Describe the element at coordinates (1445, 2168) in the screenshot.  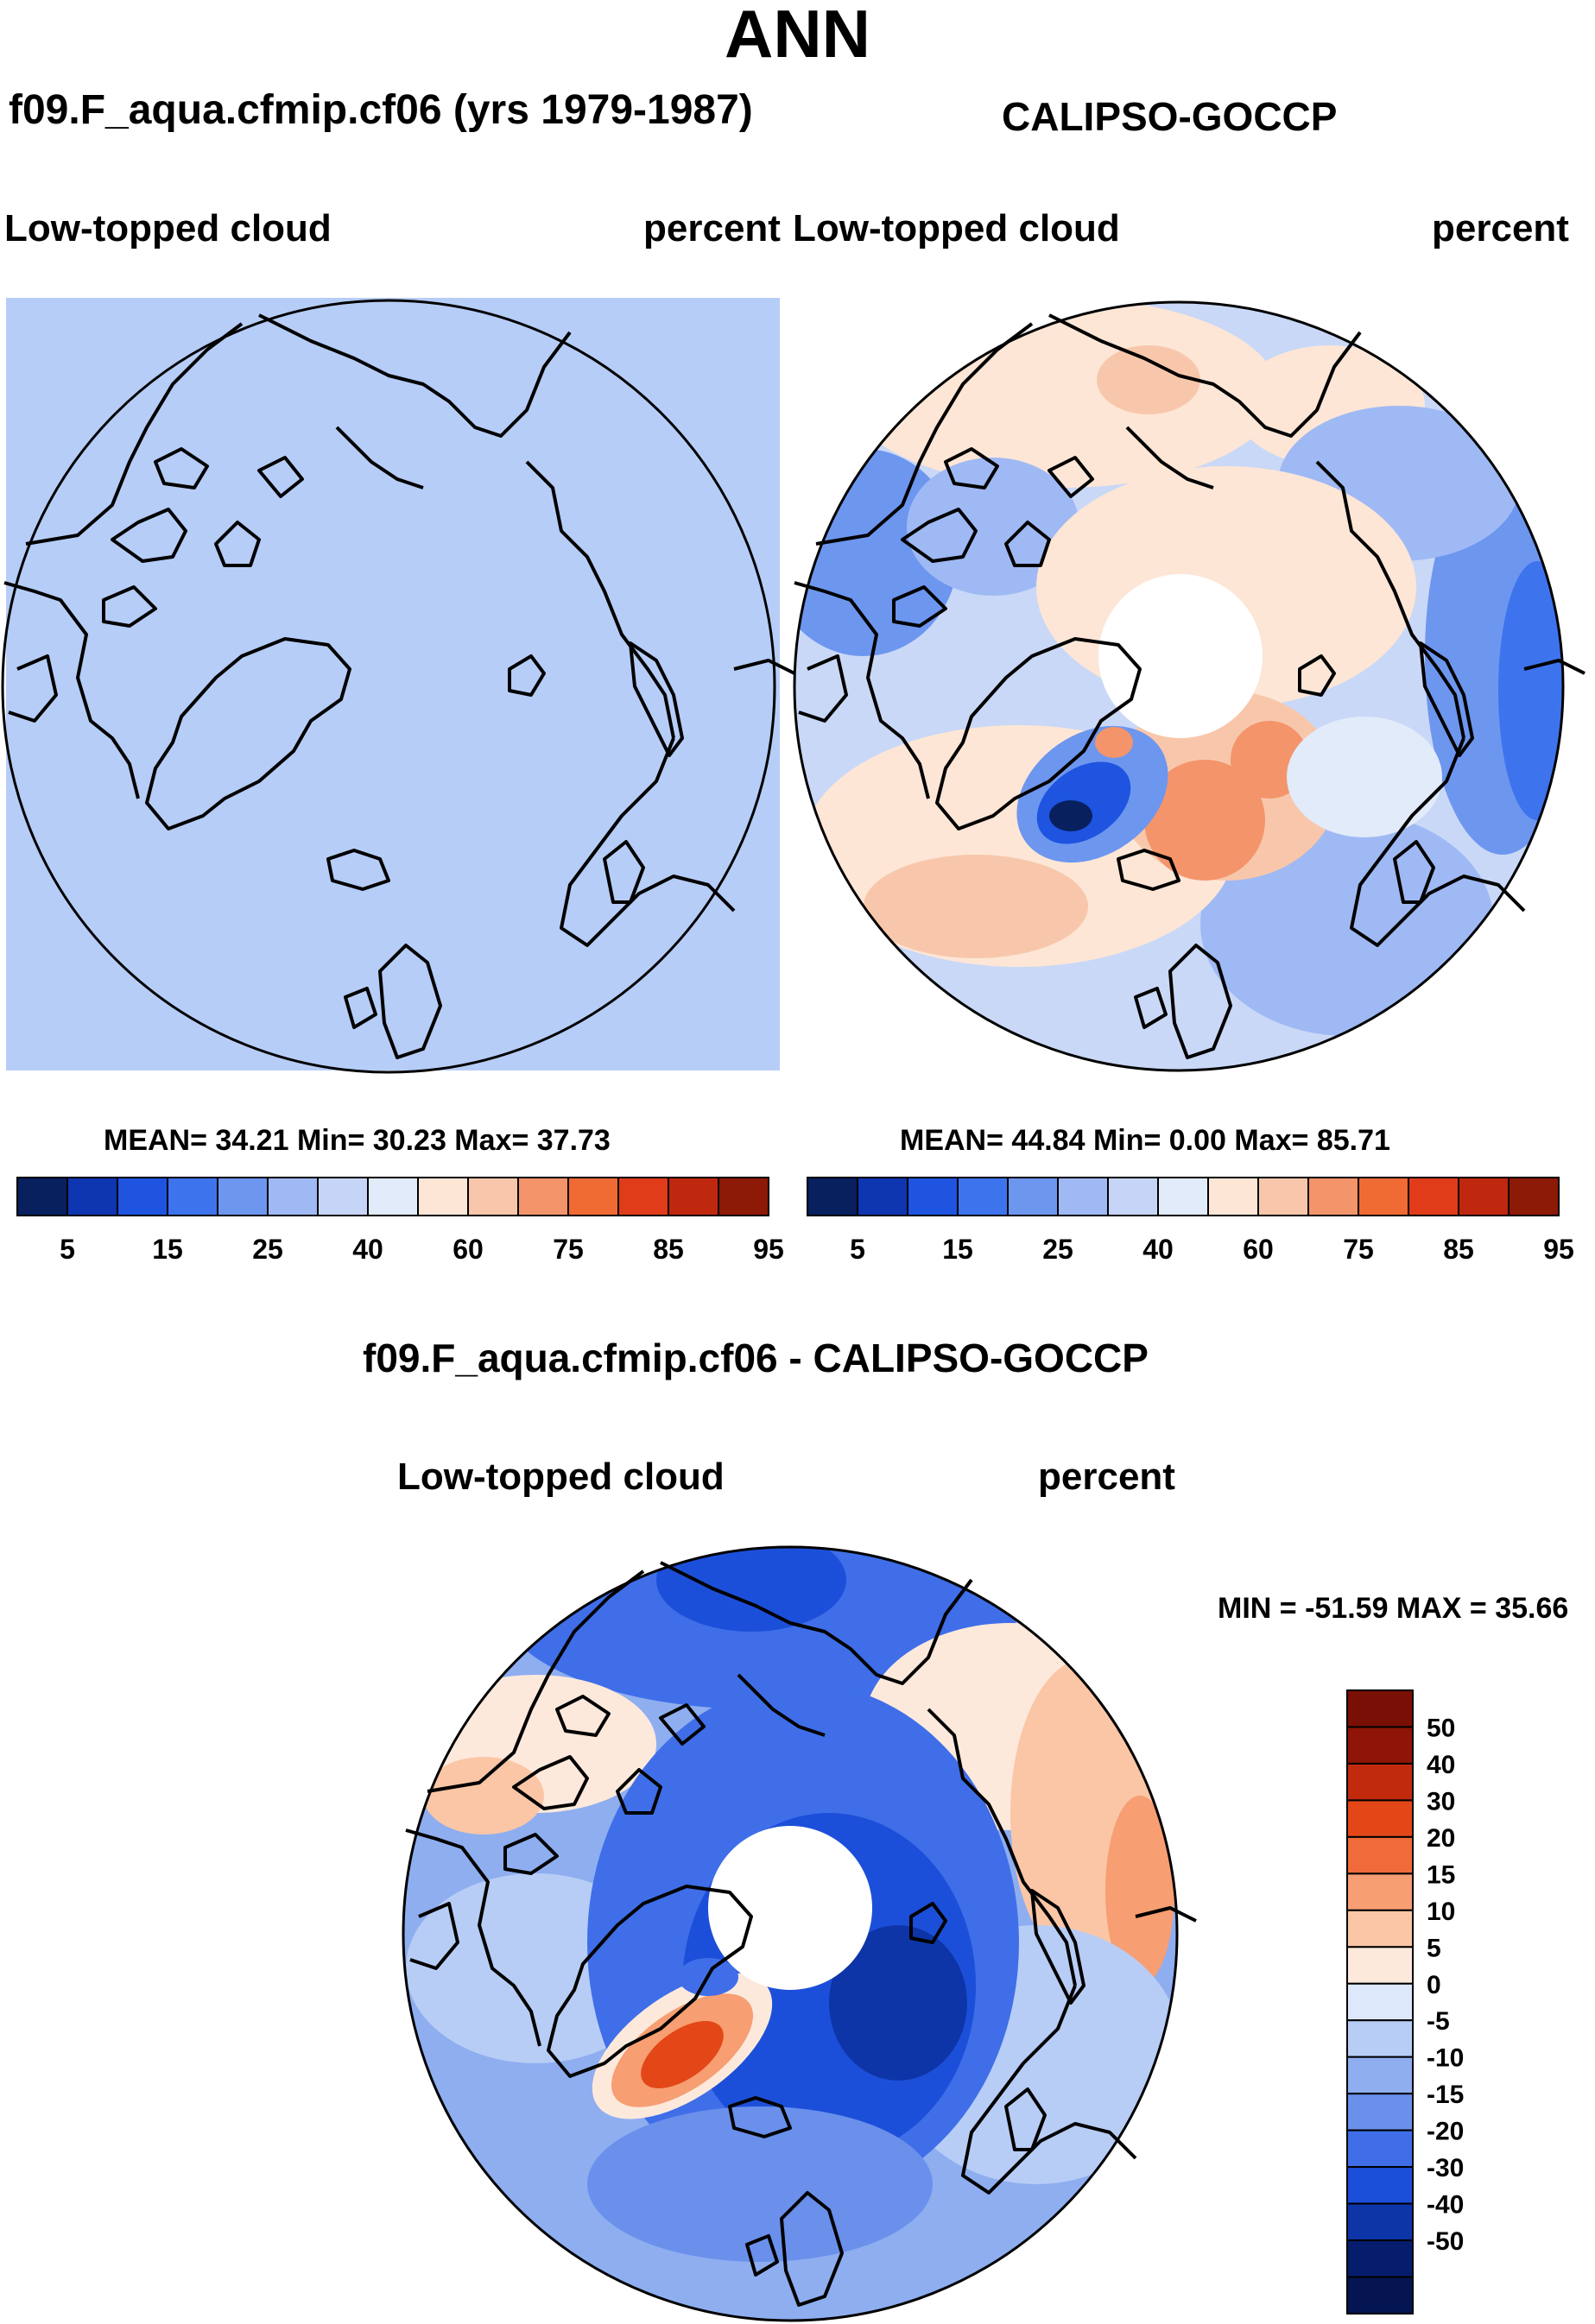
I see `diff-colorbar-tick-label: -30` at that location.